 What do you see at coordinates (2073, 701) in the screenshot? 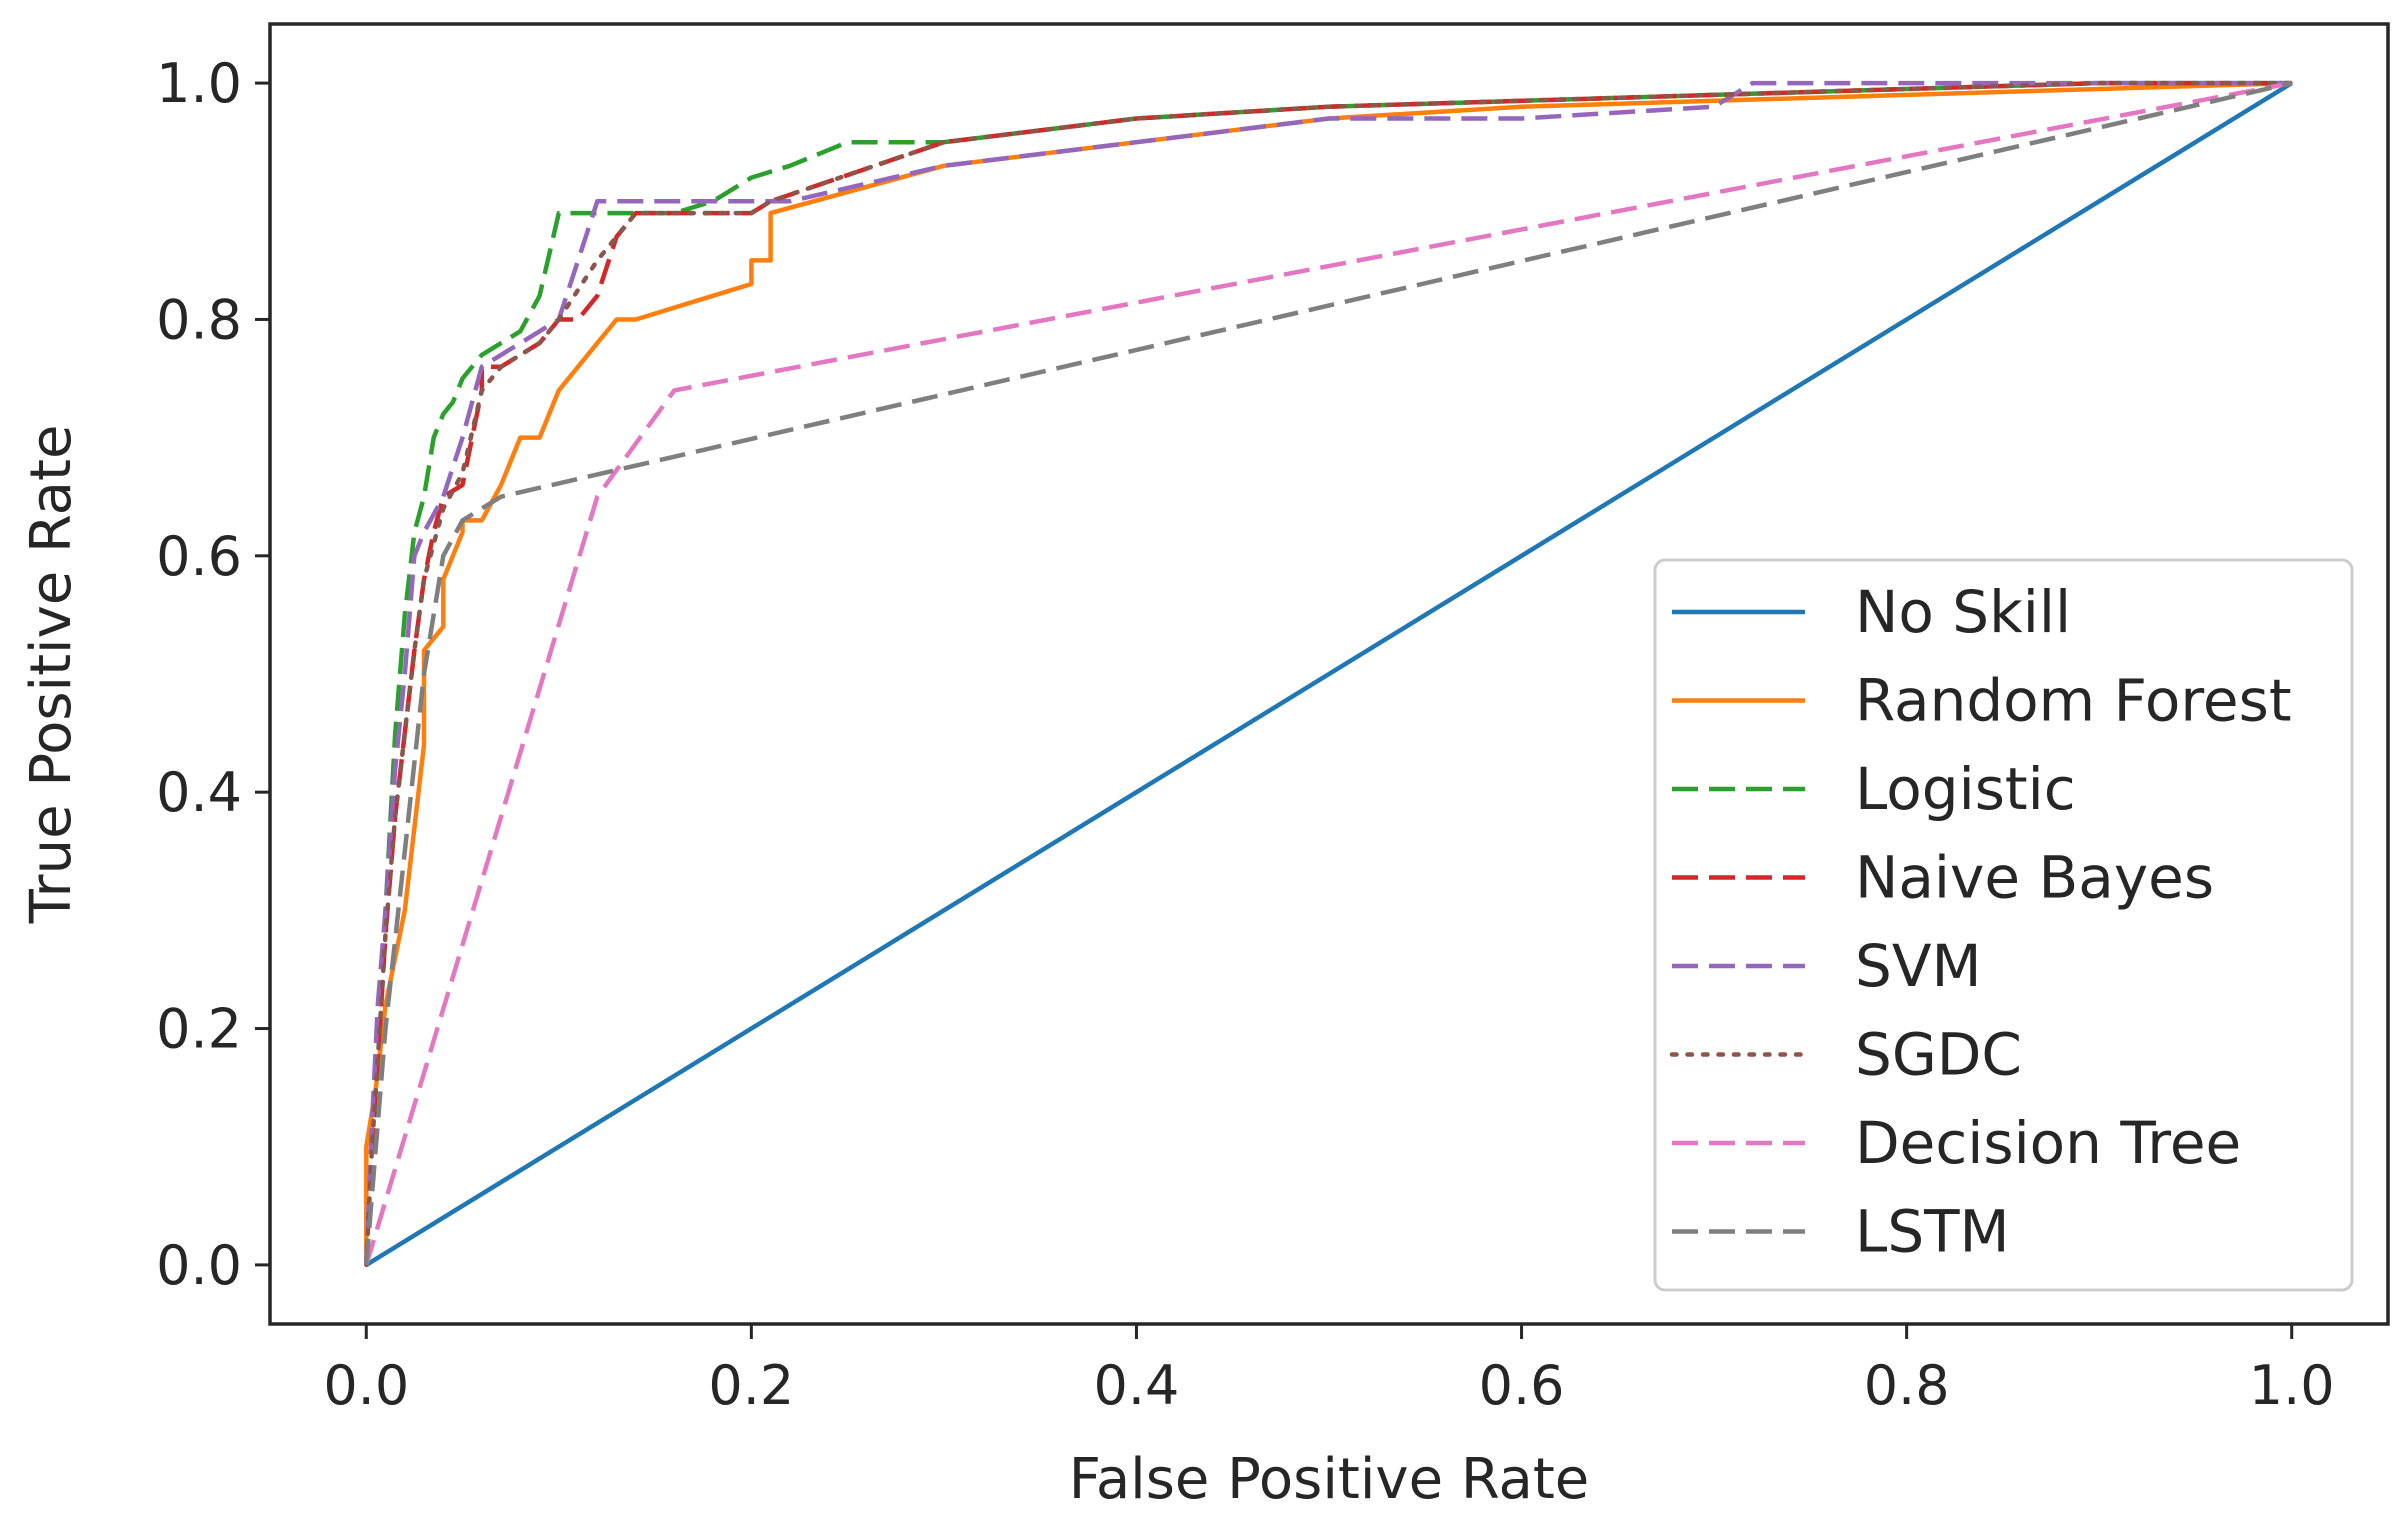
I see `legend-label-random-forest: Random Forest` at bounding box center [2073, 701].